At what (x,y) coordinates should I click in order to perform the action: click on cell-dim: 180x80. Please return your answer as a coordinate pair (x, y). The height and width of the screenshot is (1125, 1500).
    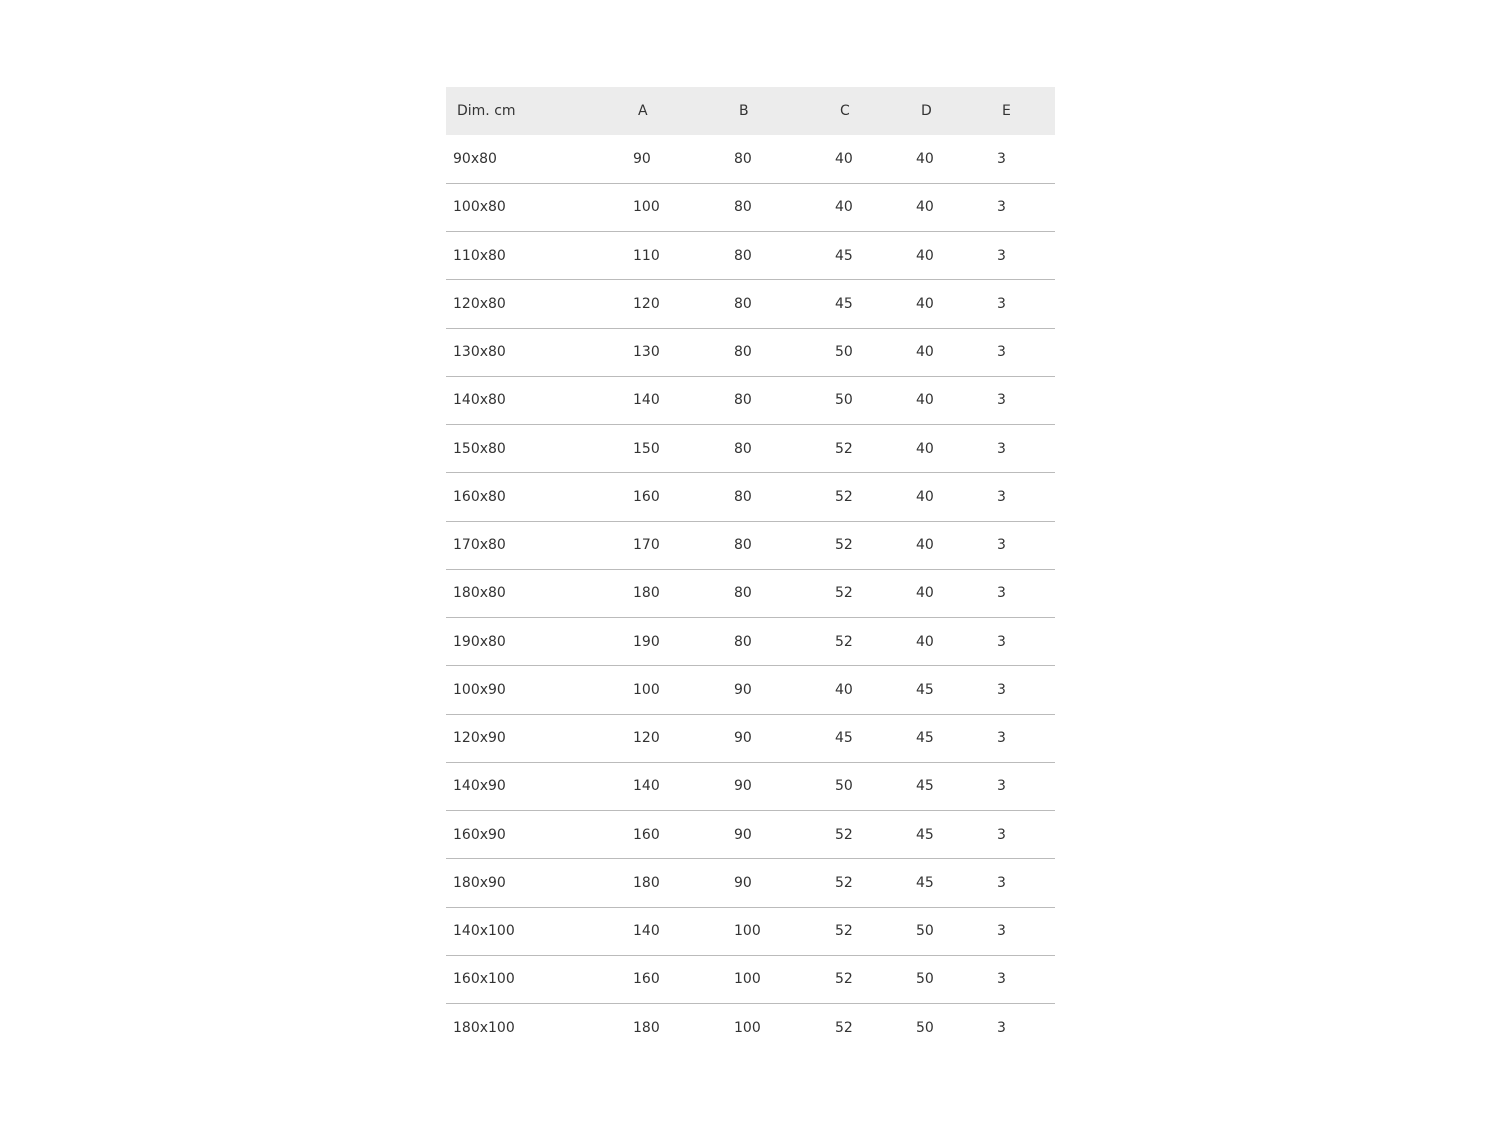
    Looking at the image, I should click on (479, 593).